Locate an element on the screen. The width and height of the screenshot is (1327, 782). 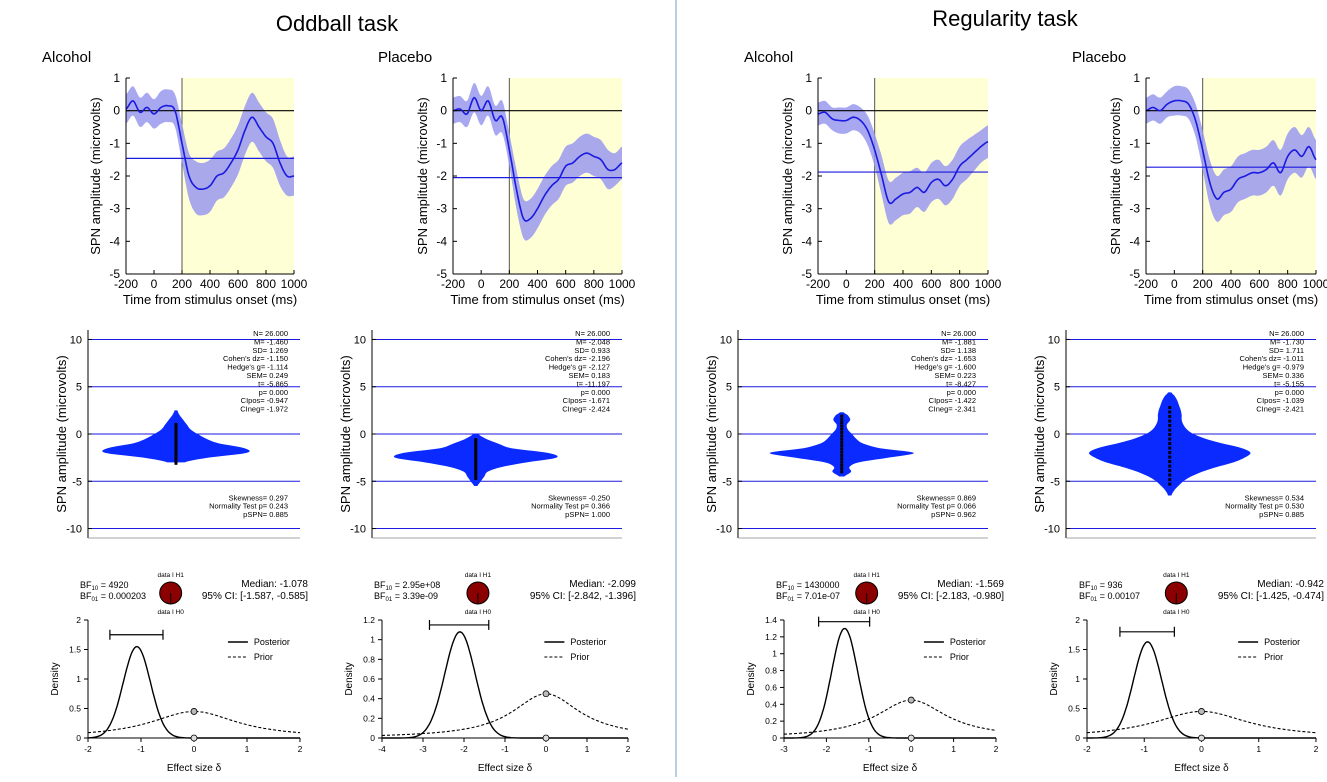
y-tick-label: 10 is located at coordinates (726, 340).